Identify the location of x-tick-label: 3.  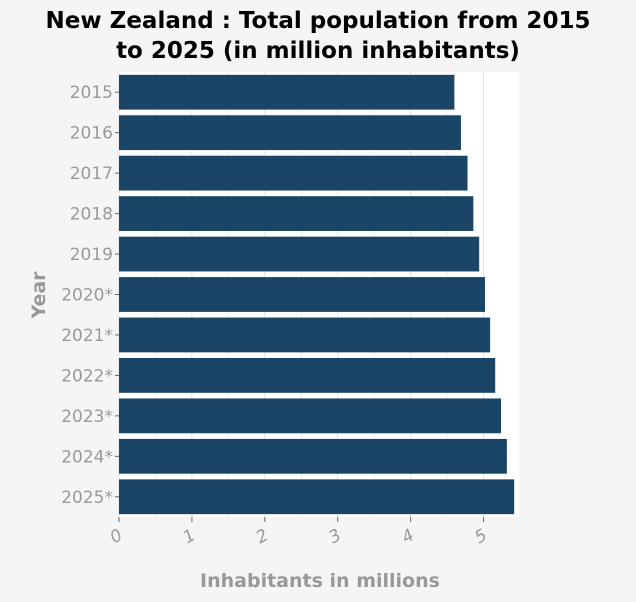
(335, 536).